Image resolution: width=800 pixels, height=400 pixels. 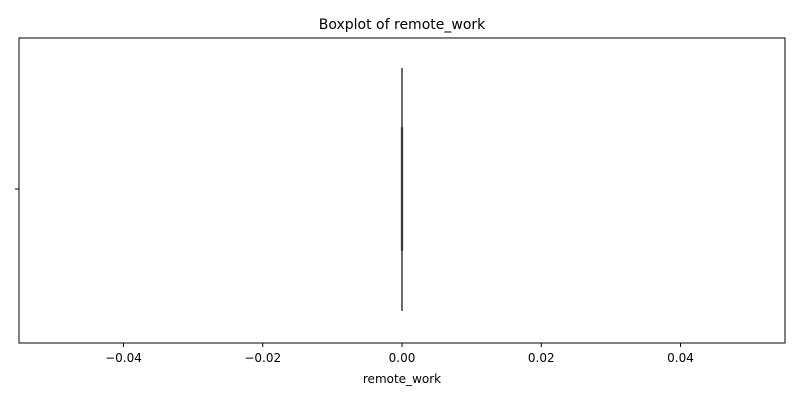 What do you see at coordinates (402, 358) in the screenshot?
I see `x-tick-label: 0.00` at bounding box center [402, 358].